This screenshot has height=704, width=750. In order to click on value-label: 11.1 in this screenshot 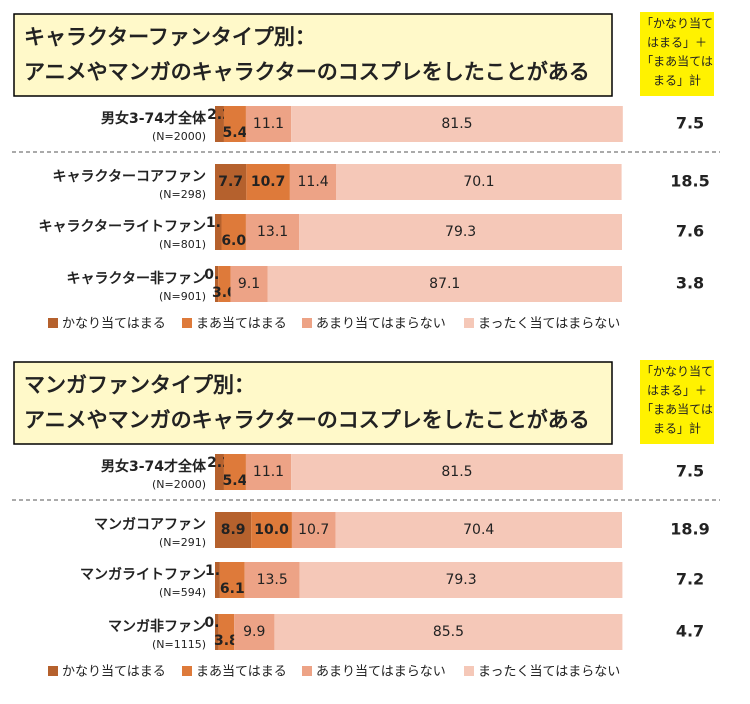, I will do `click(268, 472)`.